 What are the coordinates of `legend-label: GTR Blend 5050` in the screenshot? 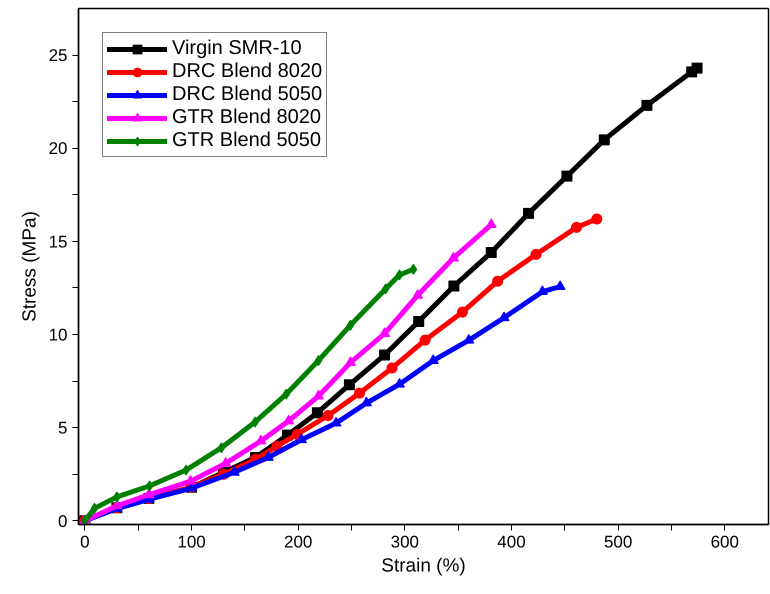 It's located at (246, 140).